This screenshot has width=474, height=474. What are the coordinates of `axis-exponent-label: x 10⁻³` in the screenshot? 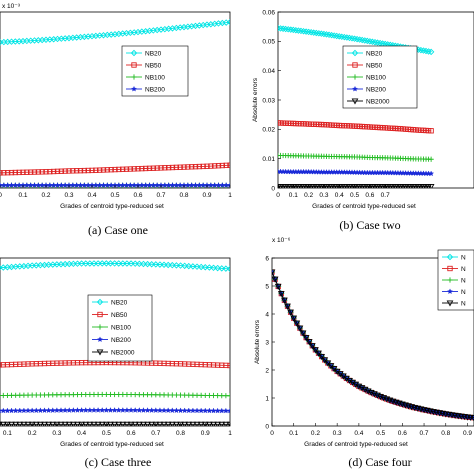 It's located at (11, 6).